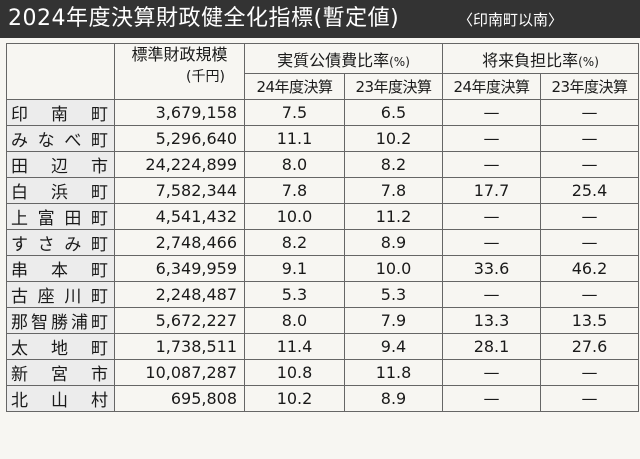 The height and width of the screenshot is (459, 640). Describe the element at coordinates (179, 320) in the screenshot. I see `standard-fiscal-scale-value: 5,672,227` at that location.